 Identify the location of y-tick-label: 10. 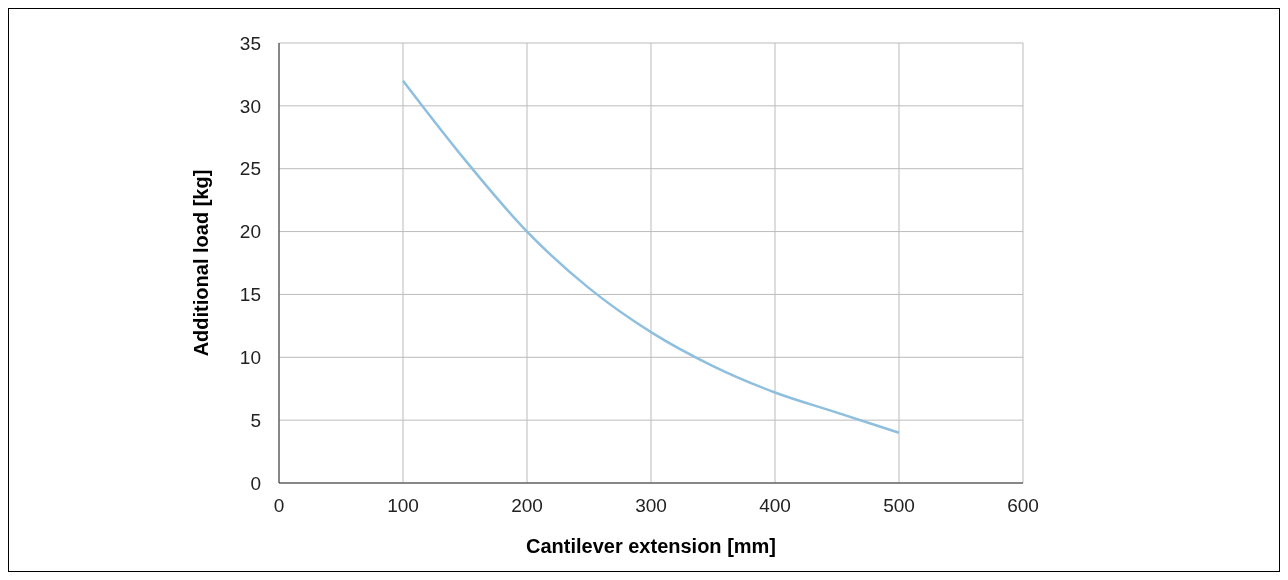
(250, 358).